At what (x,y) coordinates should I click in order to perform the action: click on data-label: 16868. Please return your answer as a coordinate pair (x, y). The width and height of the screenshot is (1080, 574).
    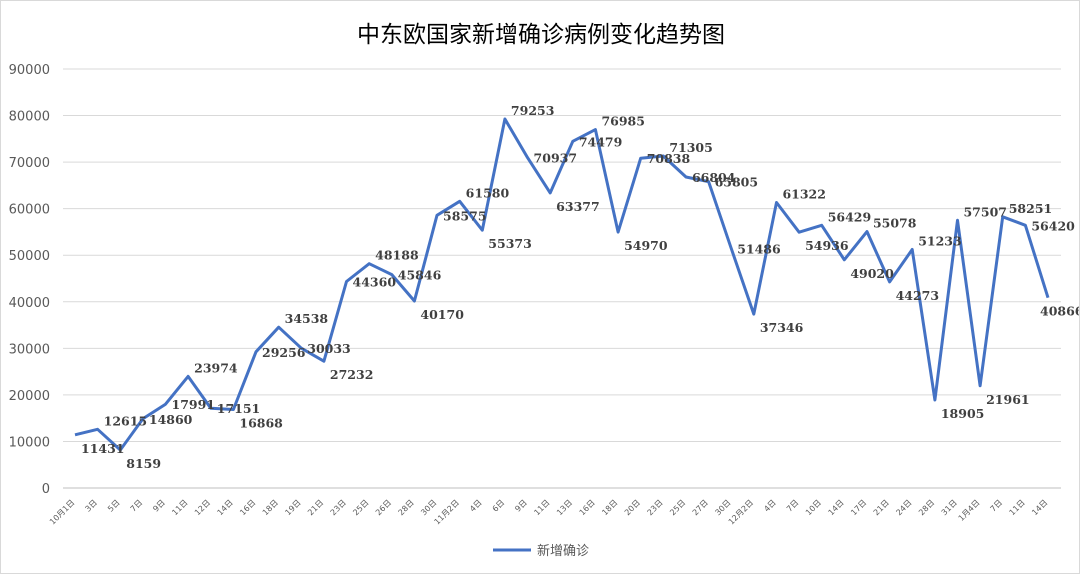
    Looking at the image, I should click on (261, 422).